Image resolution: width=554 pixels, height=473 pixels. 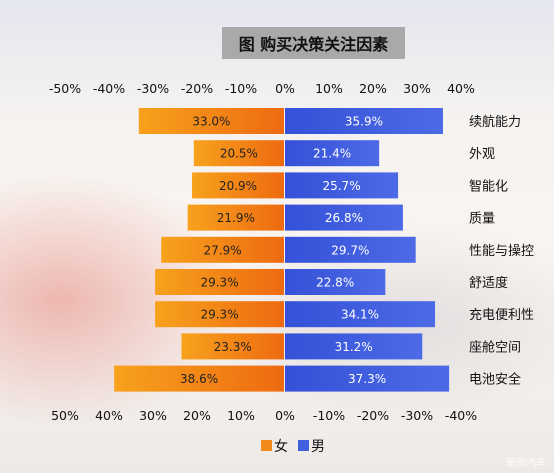 I want to click on top-axis-tick-label: -40%, so click(x=109, y=88).